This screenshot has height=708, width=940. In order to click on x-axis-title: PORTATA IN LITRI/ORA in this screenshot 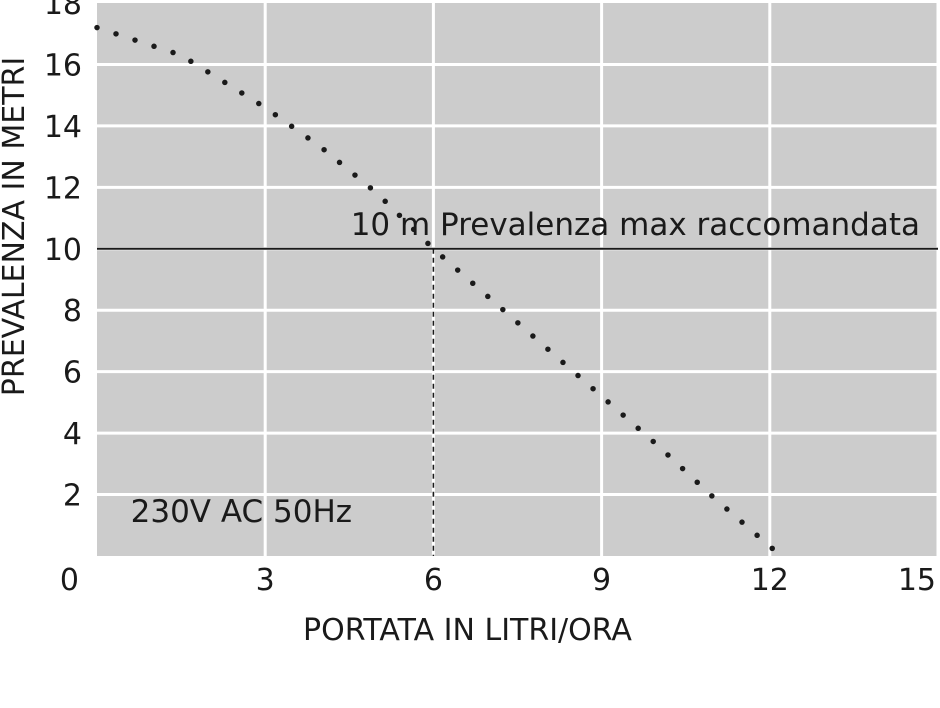, I will do `click(467, 630)`.